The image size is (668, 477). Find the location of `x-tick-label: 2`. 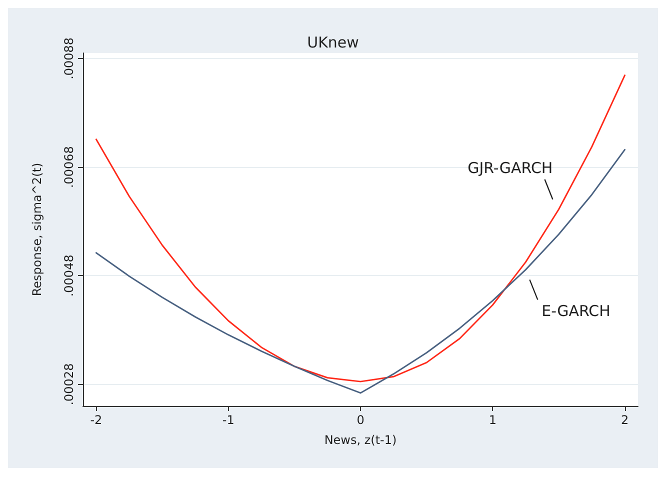

x-tick-label: 2 is located at coordinates (624, 420).